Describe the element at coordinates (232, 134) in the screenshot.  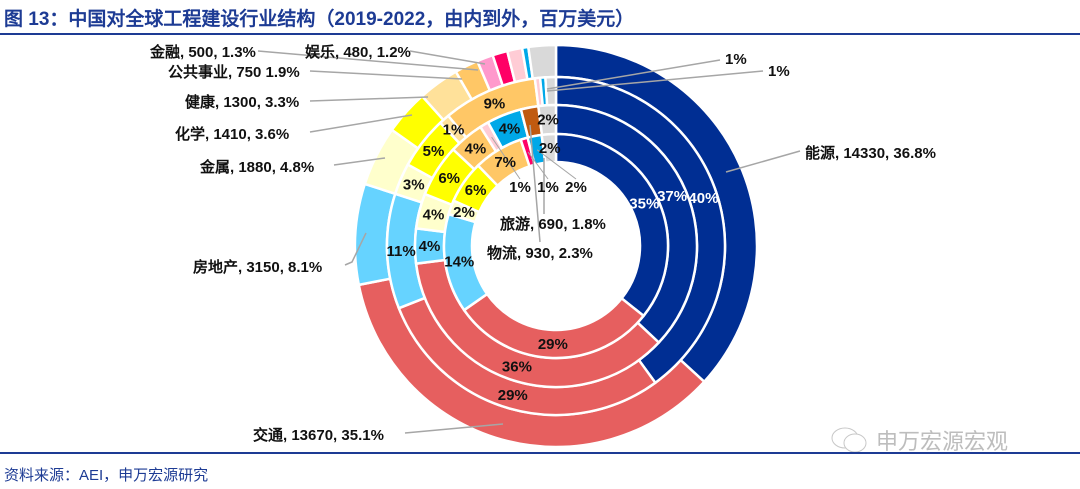
I see `callout-chemicals: 化学, 1410, 3.6%` at that location.